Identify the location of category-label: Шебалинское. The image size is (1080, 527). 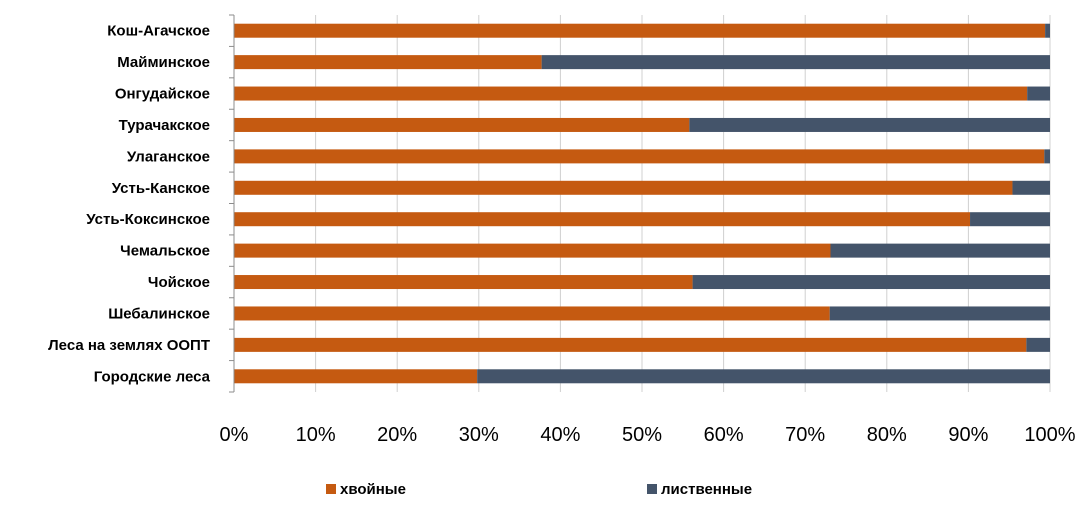
(159, 313).